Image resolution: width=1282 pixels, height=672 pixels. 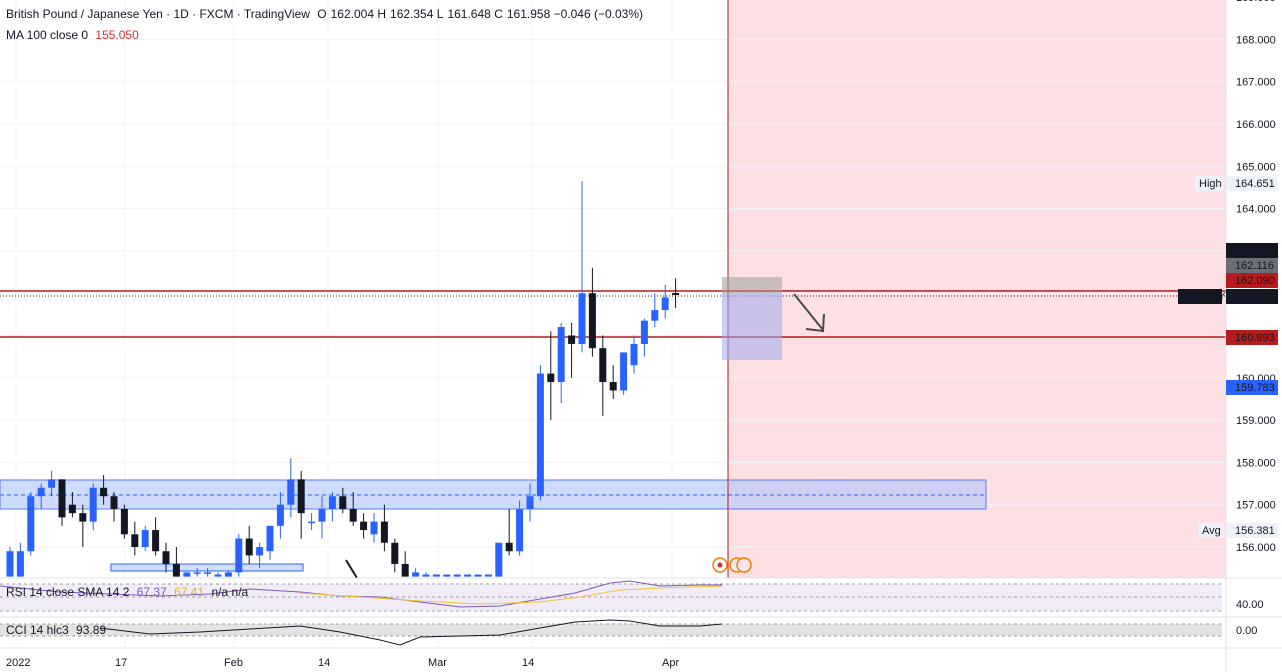 What do you see at coordinates (1252, 265) in the screenshot?
I see `price-tag-2: 162.116` at bounding box center [1252, 265].